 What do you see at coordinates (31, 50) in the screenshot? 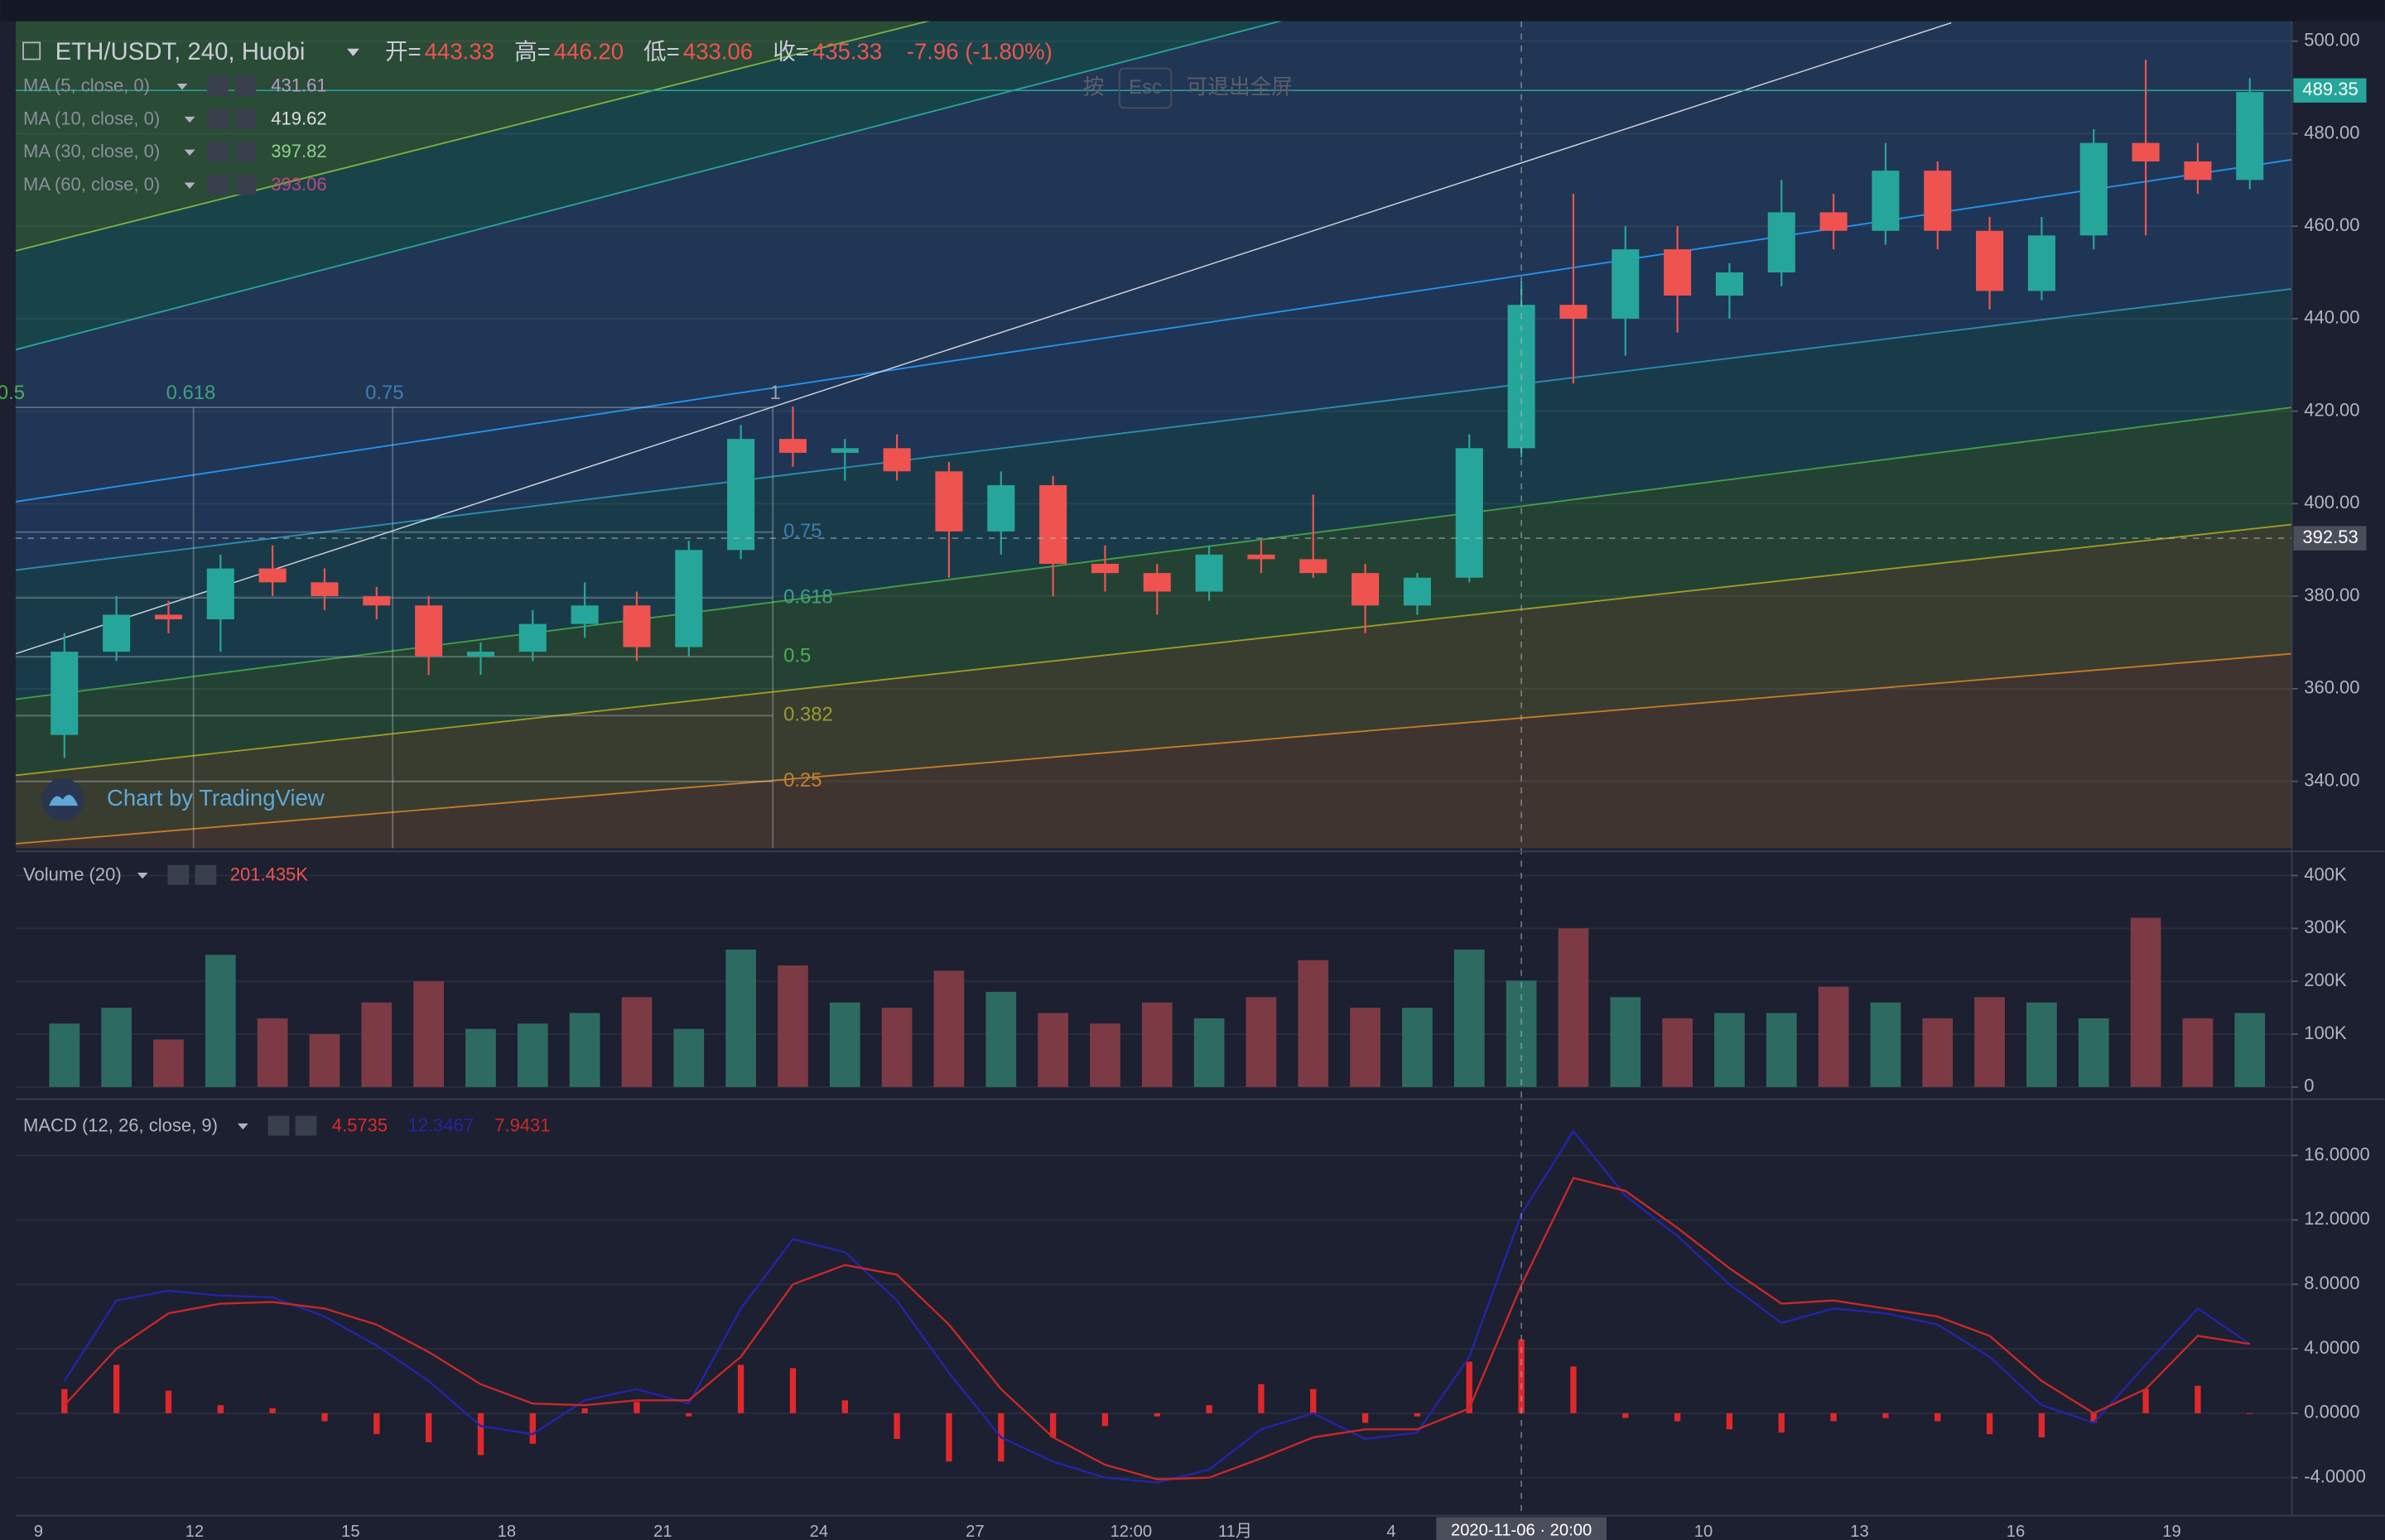
I see `collapse-icon` at bounding box center [31, 50].